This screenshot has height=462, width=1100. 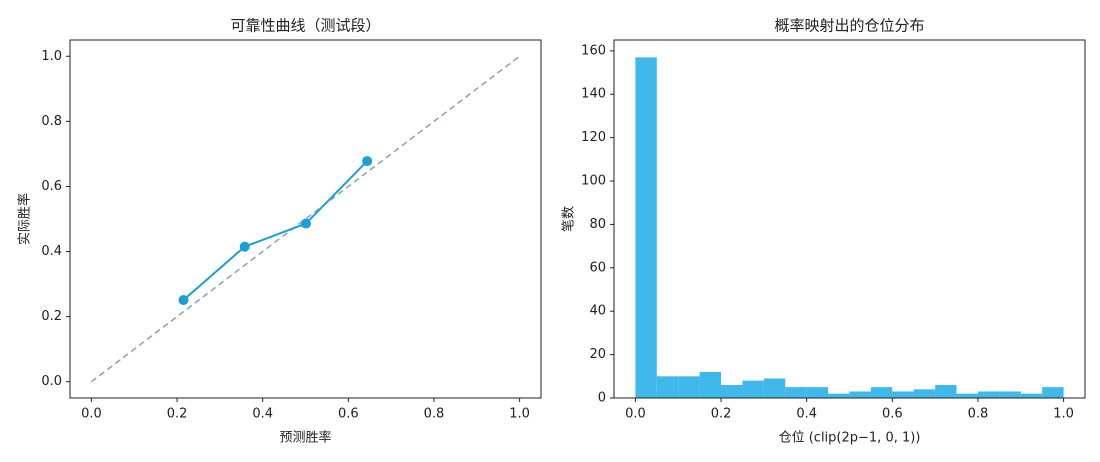 What do you see at coordinates (597, 354) in the screenshot?
I see `y-tick-label: 20` at bounding box center [597, 354].